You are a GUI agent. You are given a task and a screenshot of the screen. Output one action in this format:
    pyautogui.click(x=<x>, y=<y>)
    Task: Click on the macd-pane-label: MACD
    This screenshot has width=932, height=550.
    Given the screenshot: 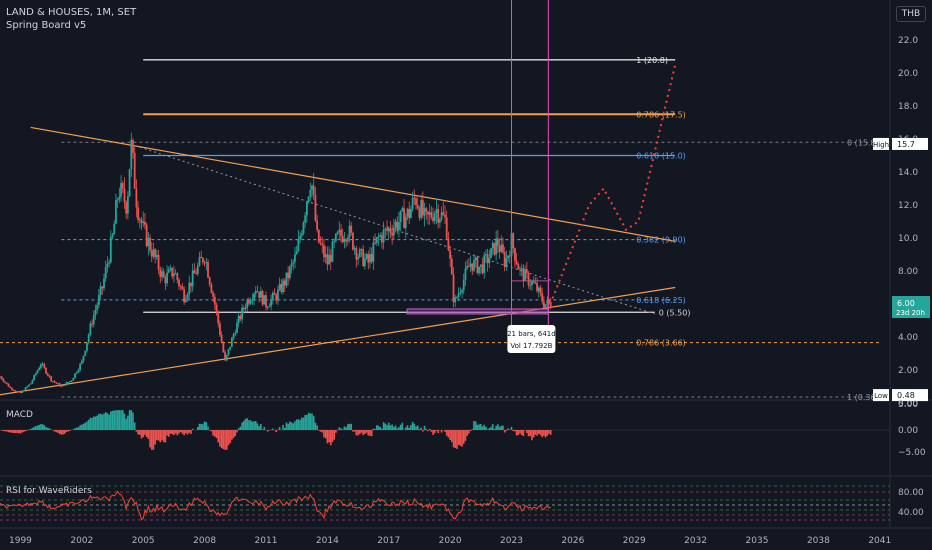 What is the action you would take?
    pyautogui.click(x=19, y=415)
    